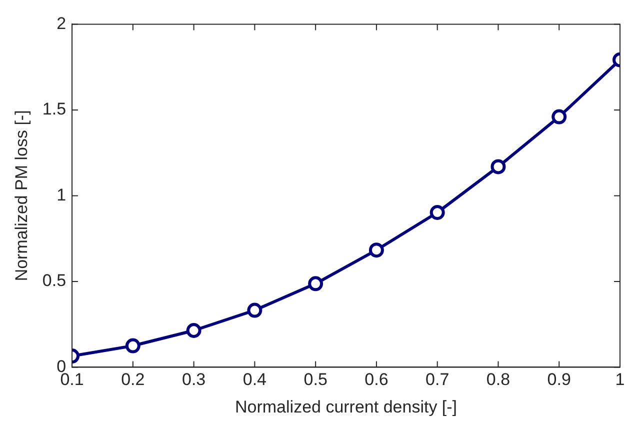 This screenshot has height=430, width=637. What do you see at coordinates (316, 380) in the screenshot?
I see `x-tick-label: 0.5` at bounding box center [316, 380].